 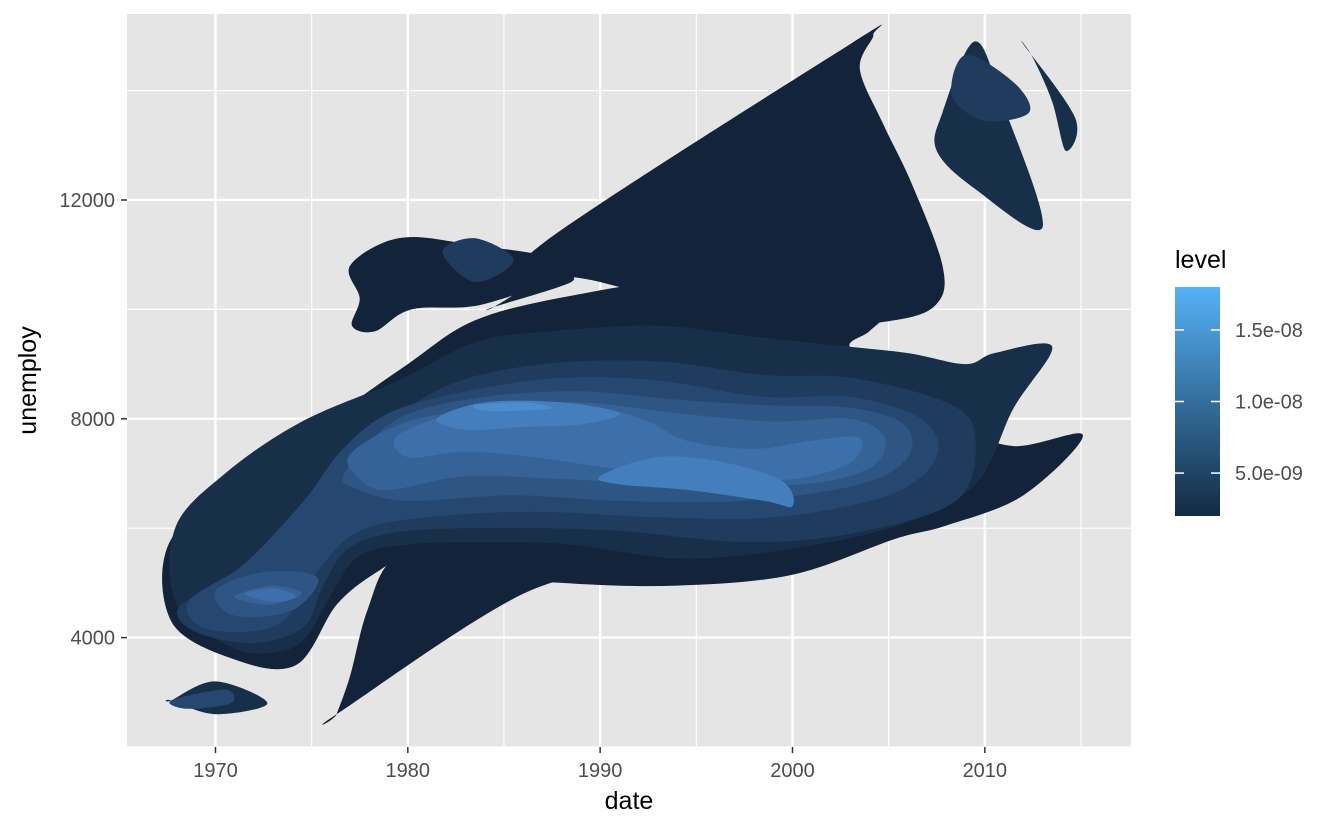 I want to click on y-tick-label: 8000, so click(x=93, y=420).